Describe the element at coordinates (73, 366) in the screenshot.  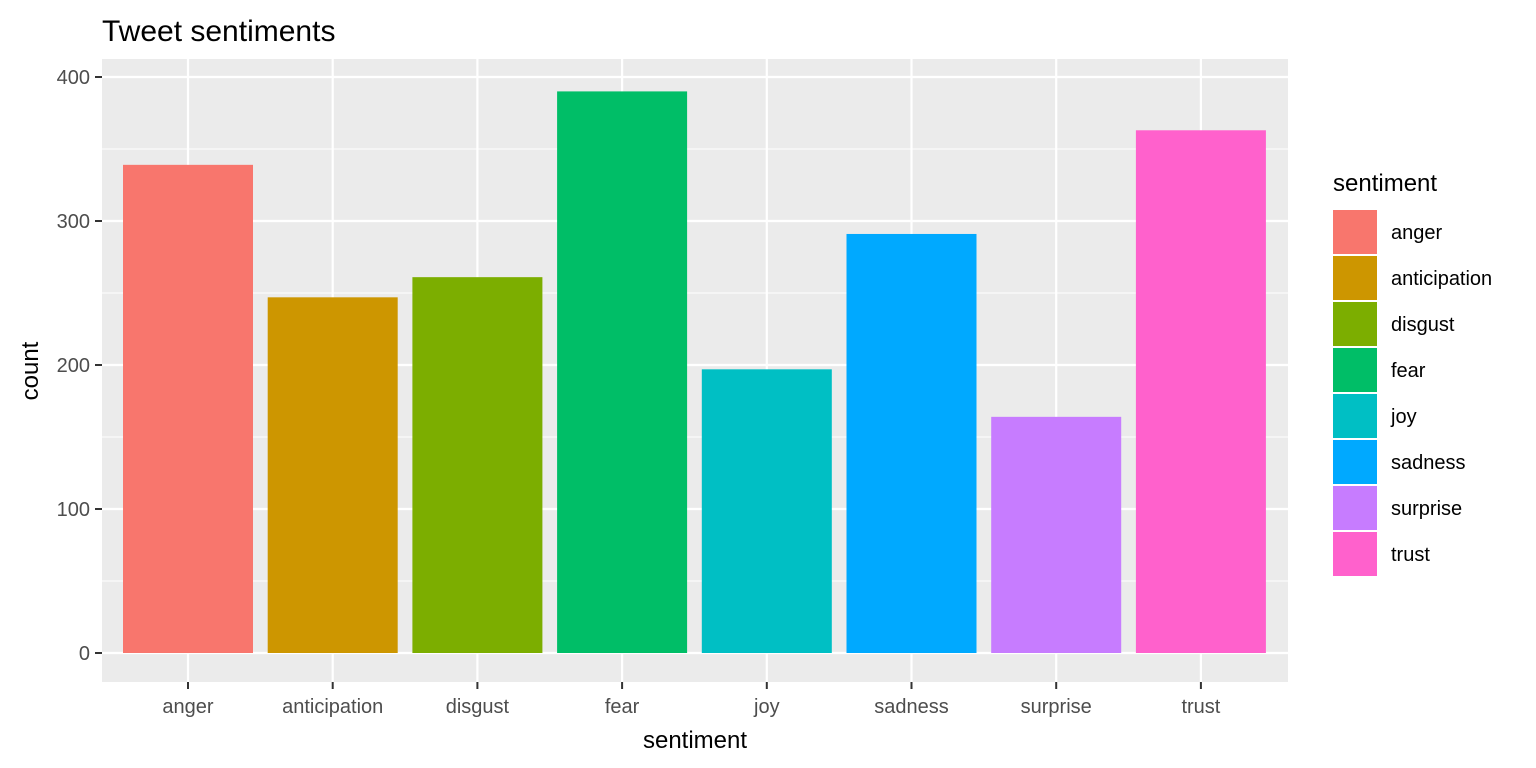
I see `y-tick-label: 200` at that location.